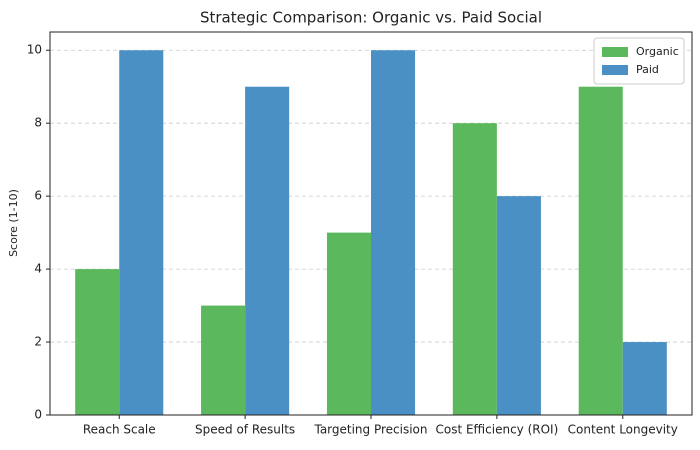  What do you see at coordinates (38, 342) in the screenshot?
I see `y-tick-label: 2` at bounding box center [38, 342].